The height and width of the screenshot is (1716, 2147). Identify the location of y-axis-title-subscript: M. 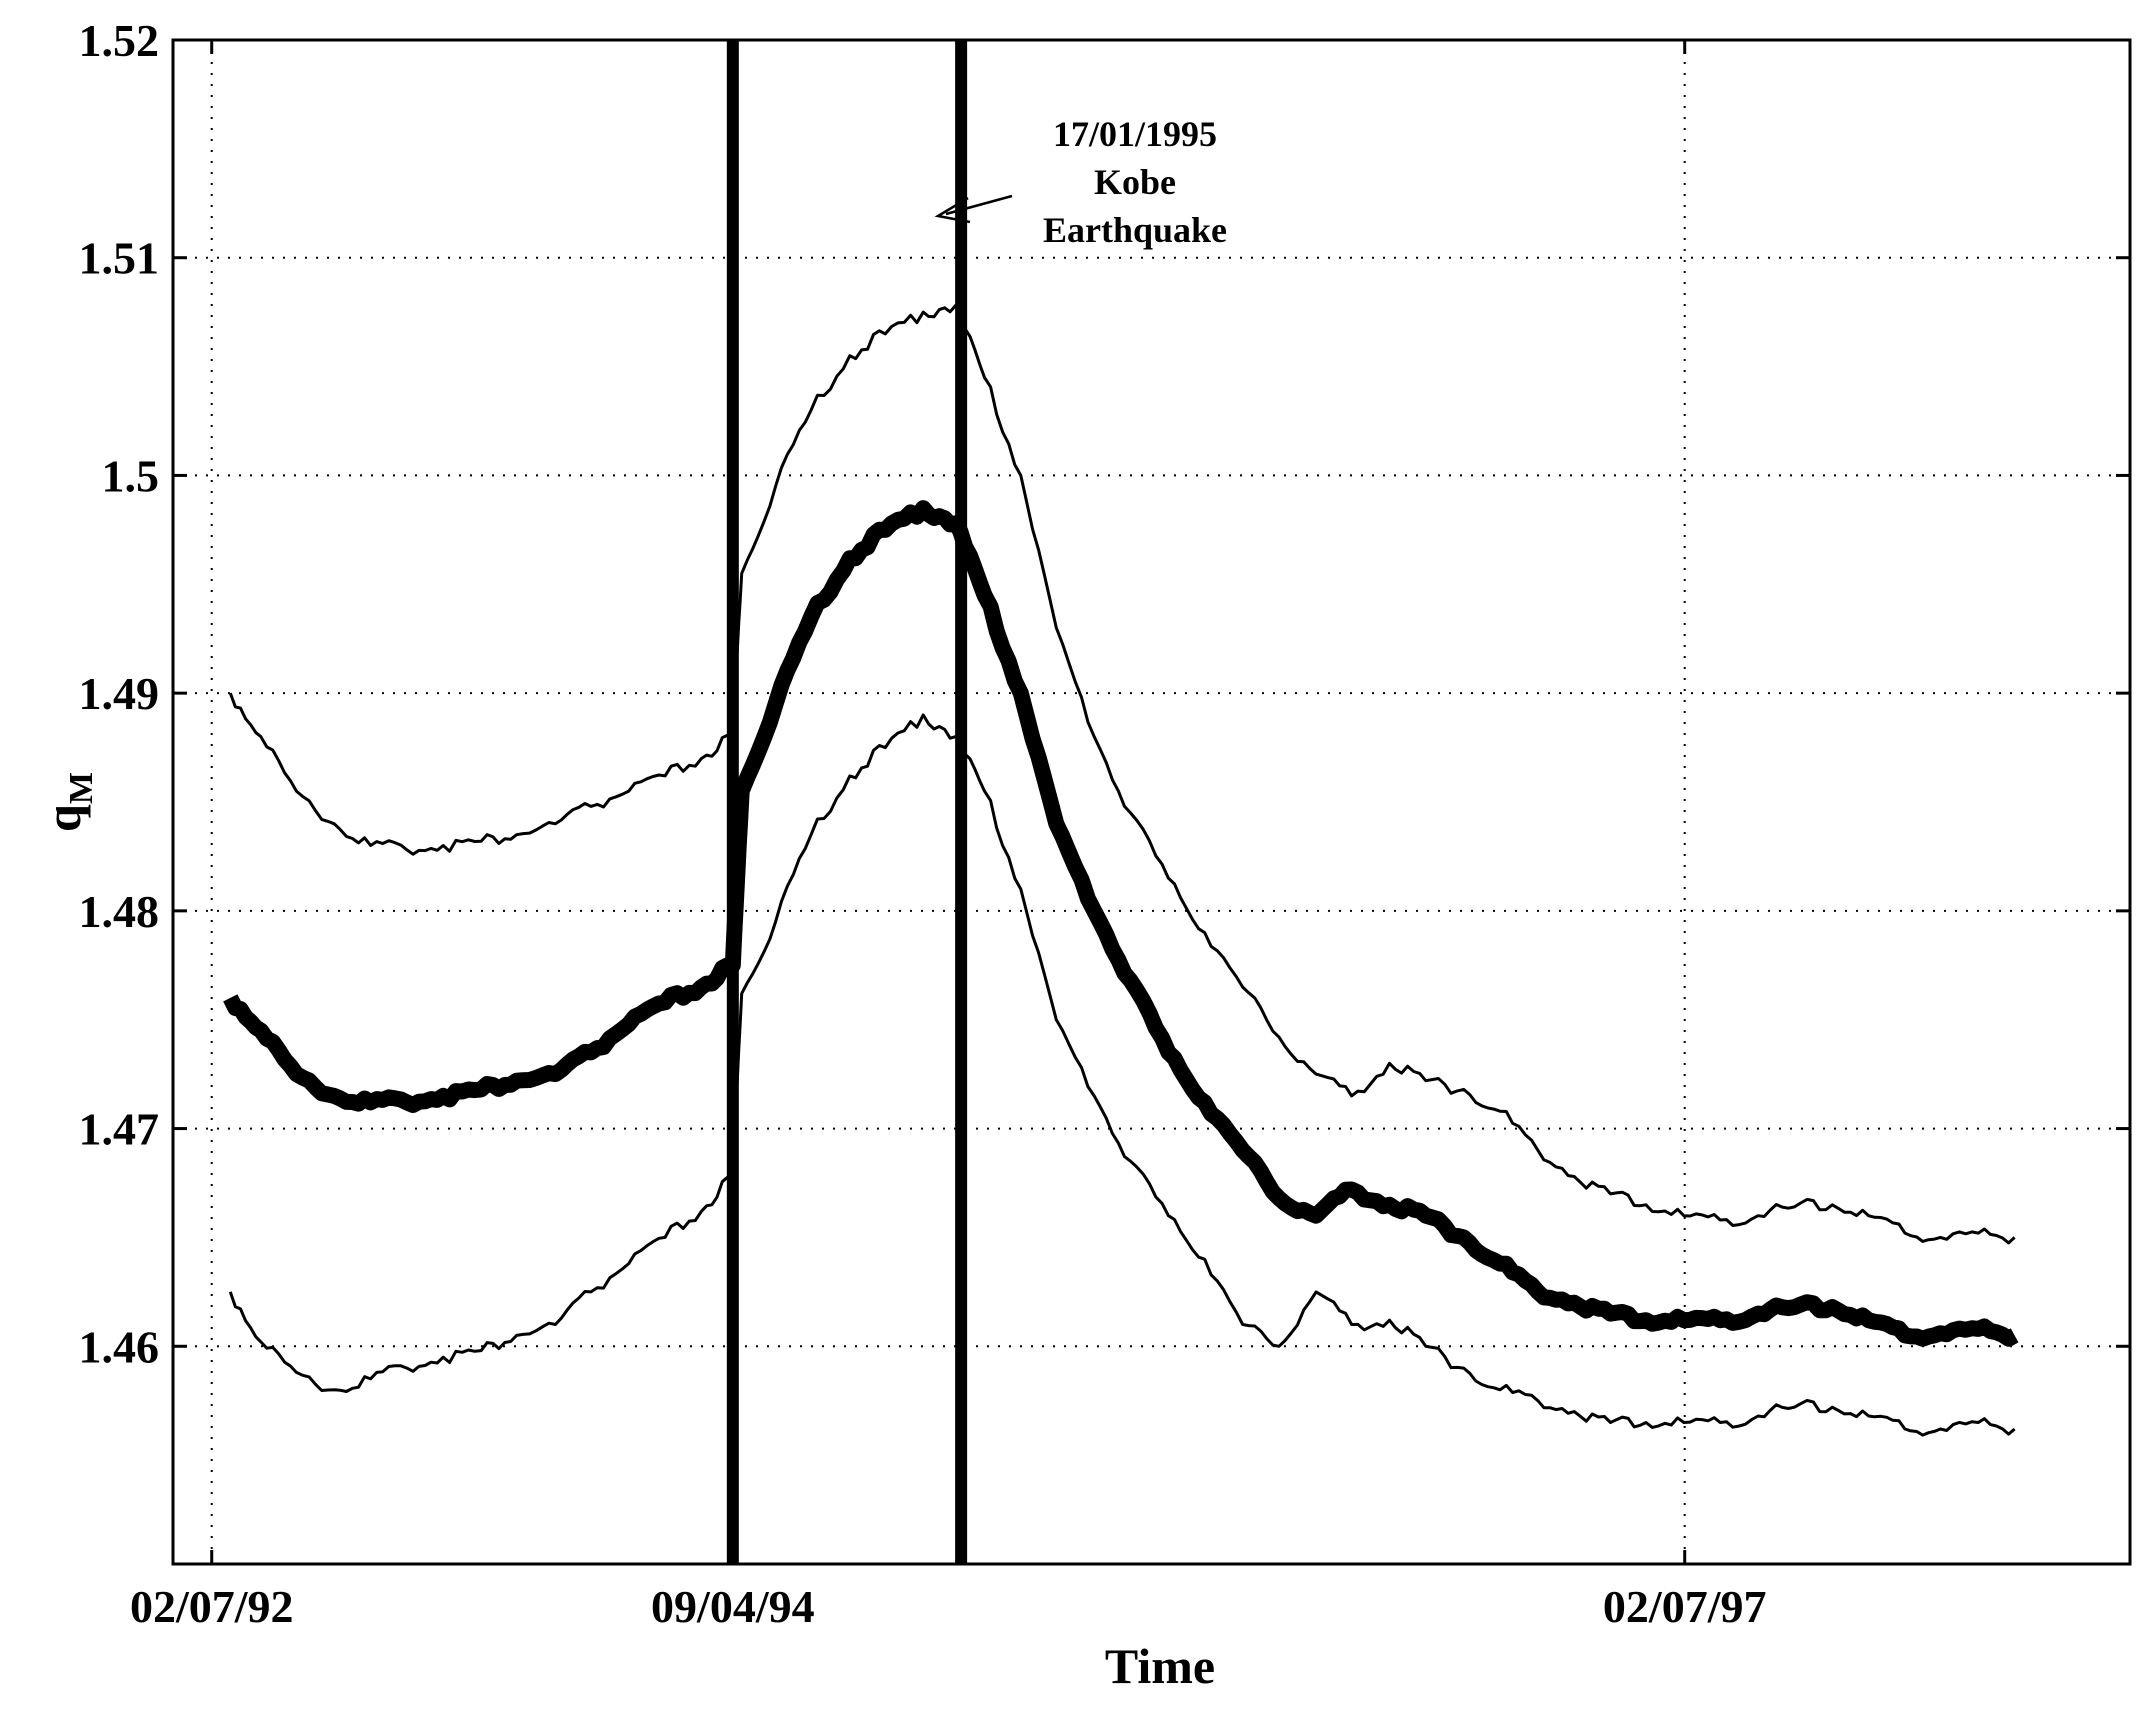
(81, 788).